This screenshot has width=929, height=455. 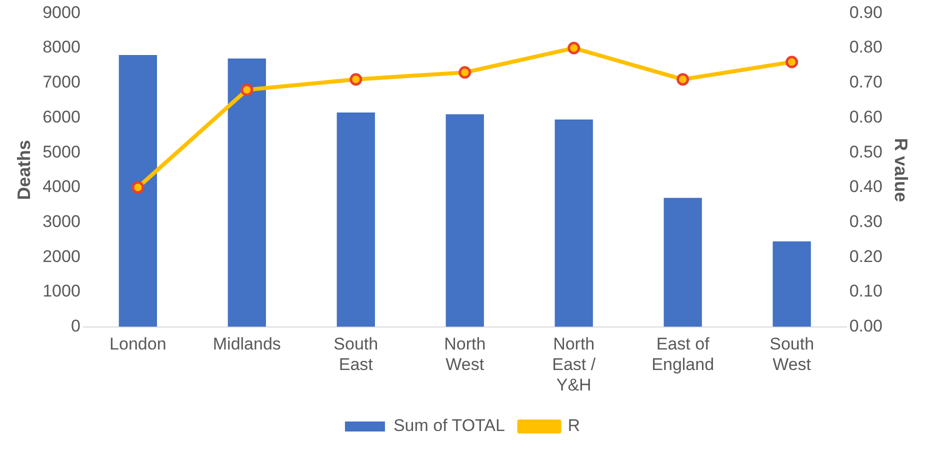 What do you see at coordinates (61, 291) in the screenshot?
I see `y-tick-label: 1000` at bounding box center [61, 291].